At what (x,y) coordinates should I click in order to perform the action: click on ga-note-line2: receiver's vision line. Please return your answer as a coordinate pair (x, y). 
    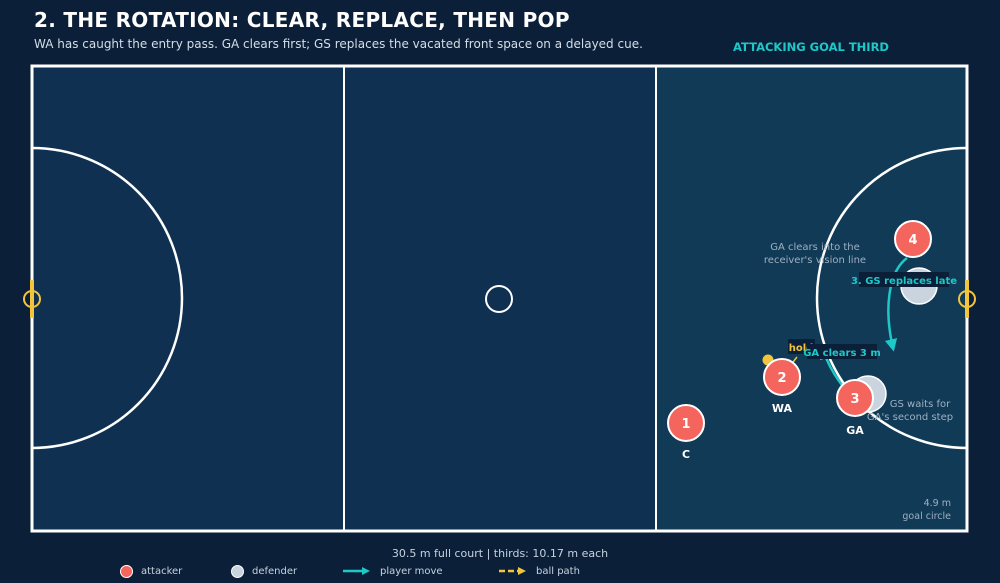
    Looking at the image, I should click on (815, 260).